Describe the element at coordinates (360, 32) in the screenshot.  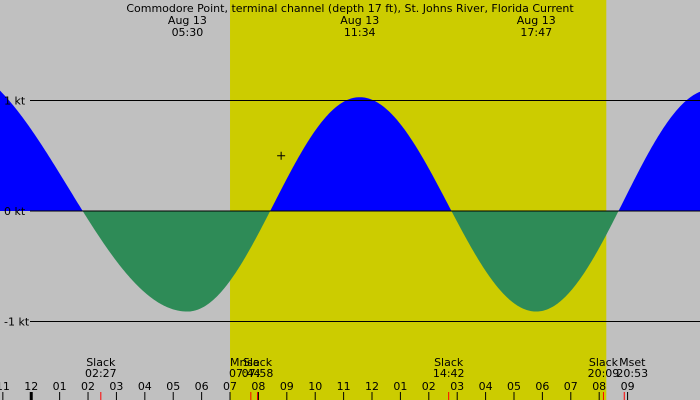
I see `extreme-time-label: 11:34` at that location.